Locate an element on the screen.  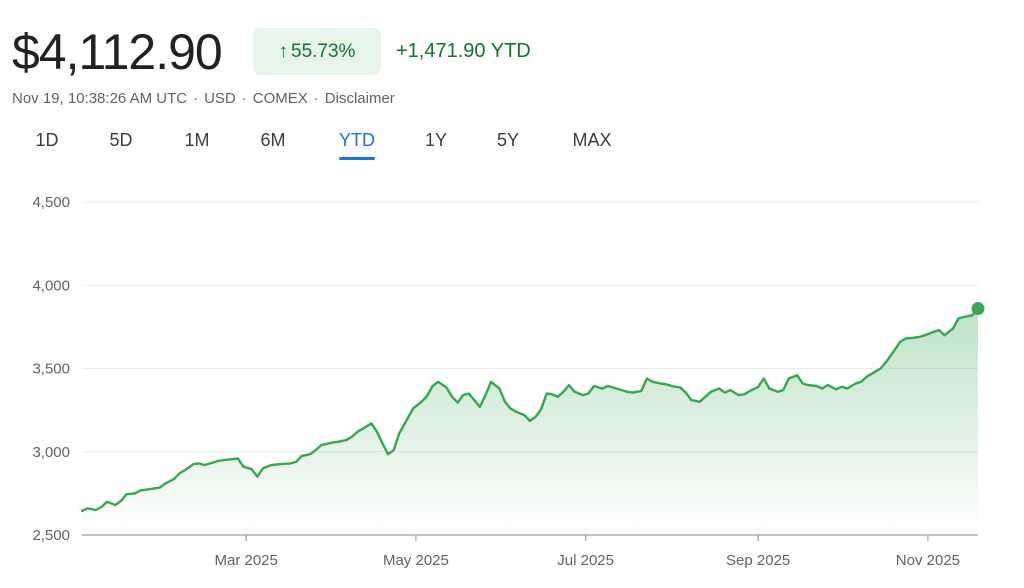
y-axis-labels: 4,500 4,000 3,500 3,000 2,500 is located at coordinates (51, 369).